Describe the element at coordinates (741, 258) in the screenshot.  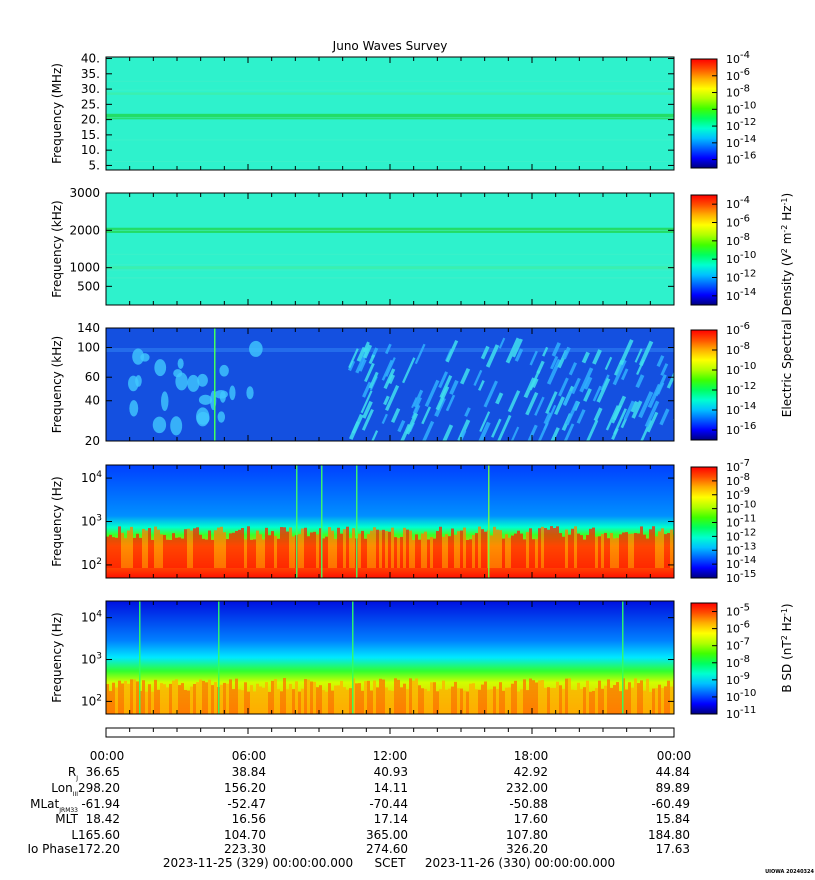
I see `colorbar-tick-label: 10⁻¹⁰` at that location.